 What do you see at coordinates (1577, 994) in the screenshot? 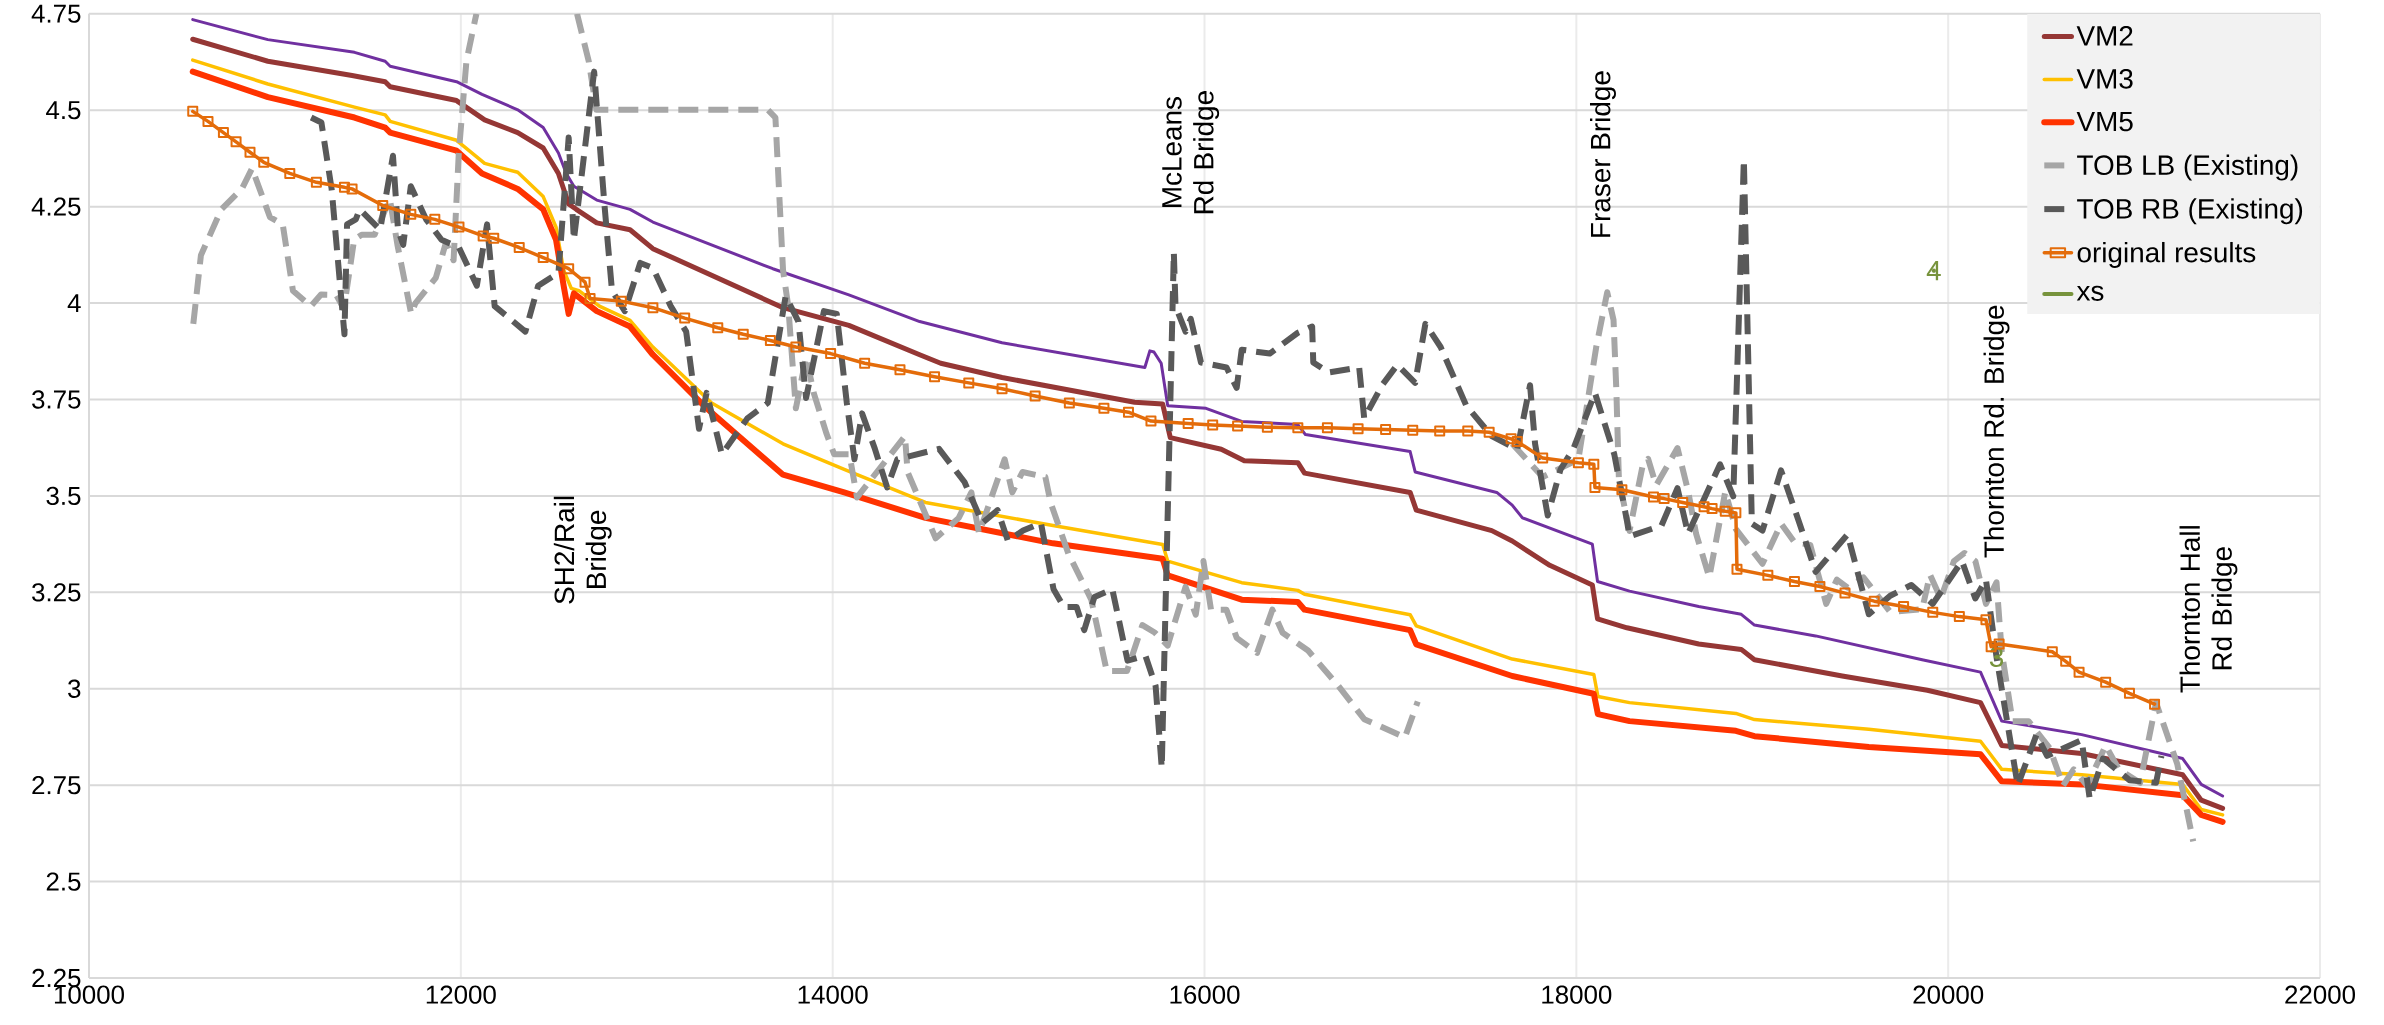
I see `x-tick-label: 18000` at bounding box center [1577, 994].